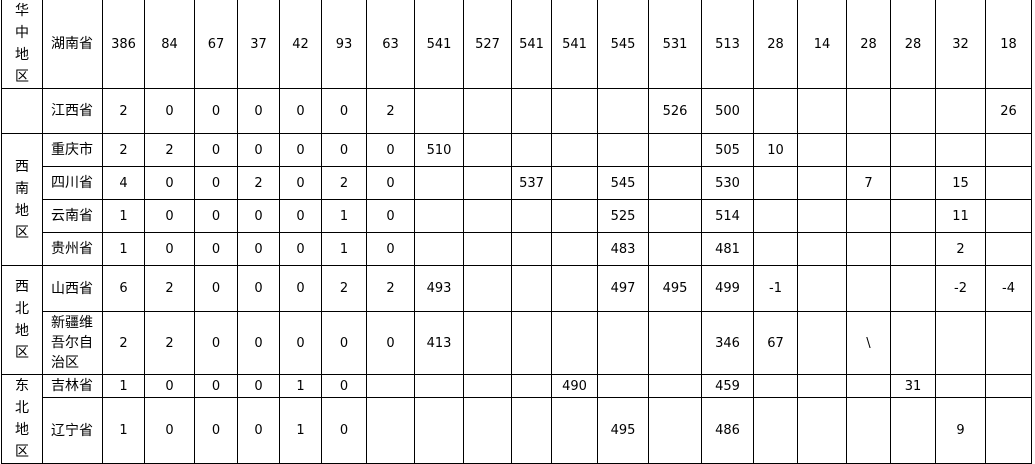  What do you see at coordinates (22, 199) in the screenshot?
I see `region-cell: 西南地区` at bounding box center [22, 199].